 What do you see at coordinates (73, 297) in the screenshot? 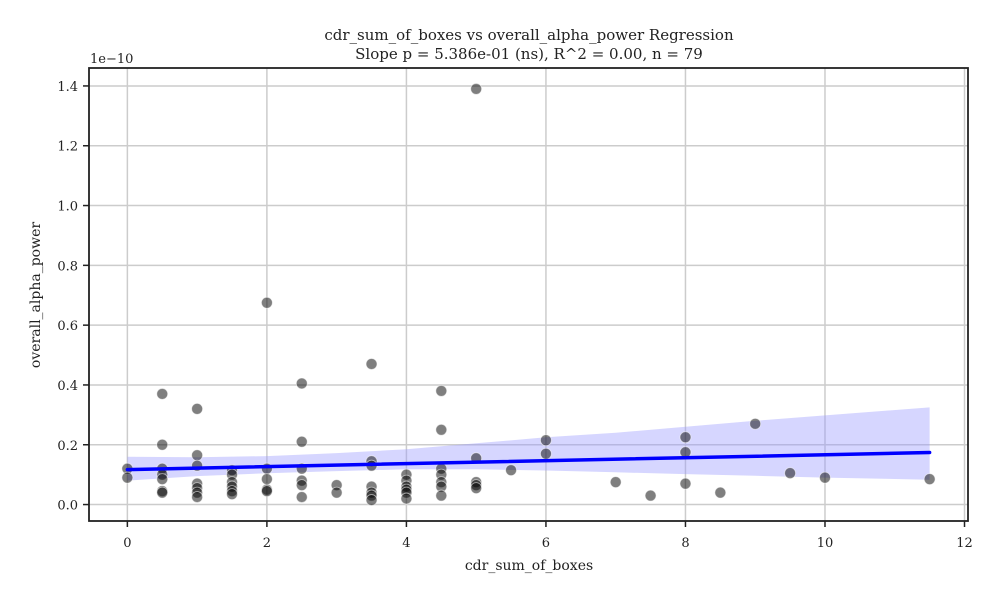
I see `y-axis-ticks: 0.0 0.2 0.4 0.6 0.8 1.0 1.2 1.4` at bounding box center [73, 297].